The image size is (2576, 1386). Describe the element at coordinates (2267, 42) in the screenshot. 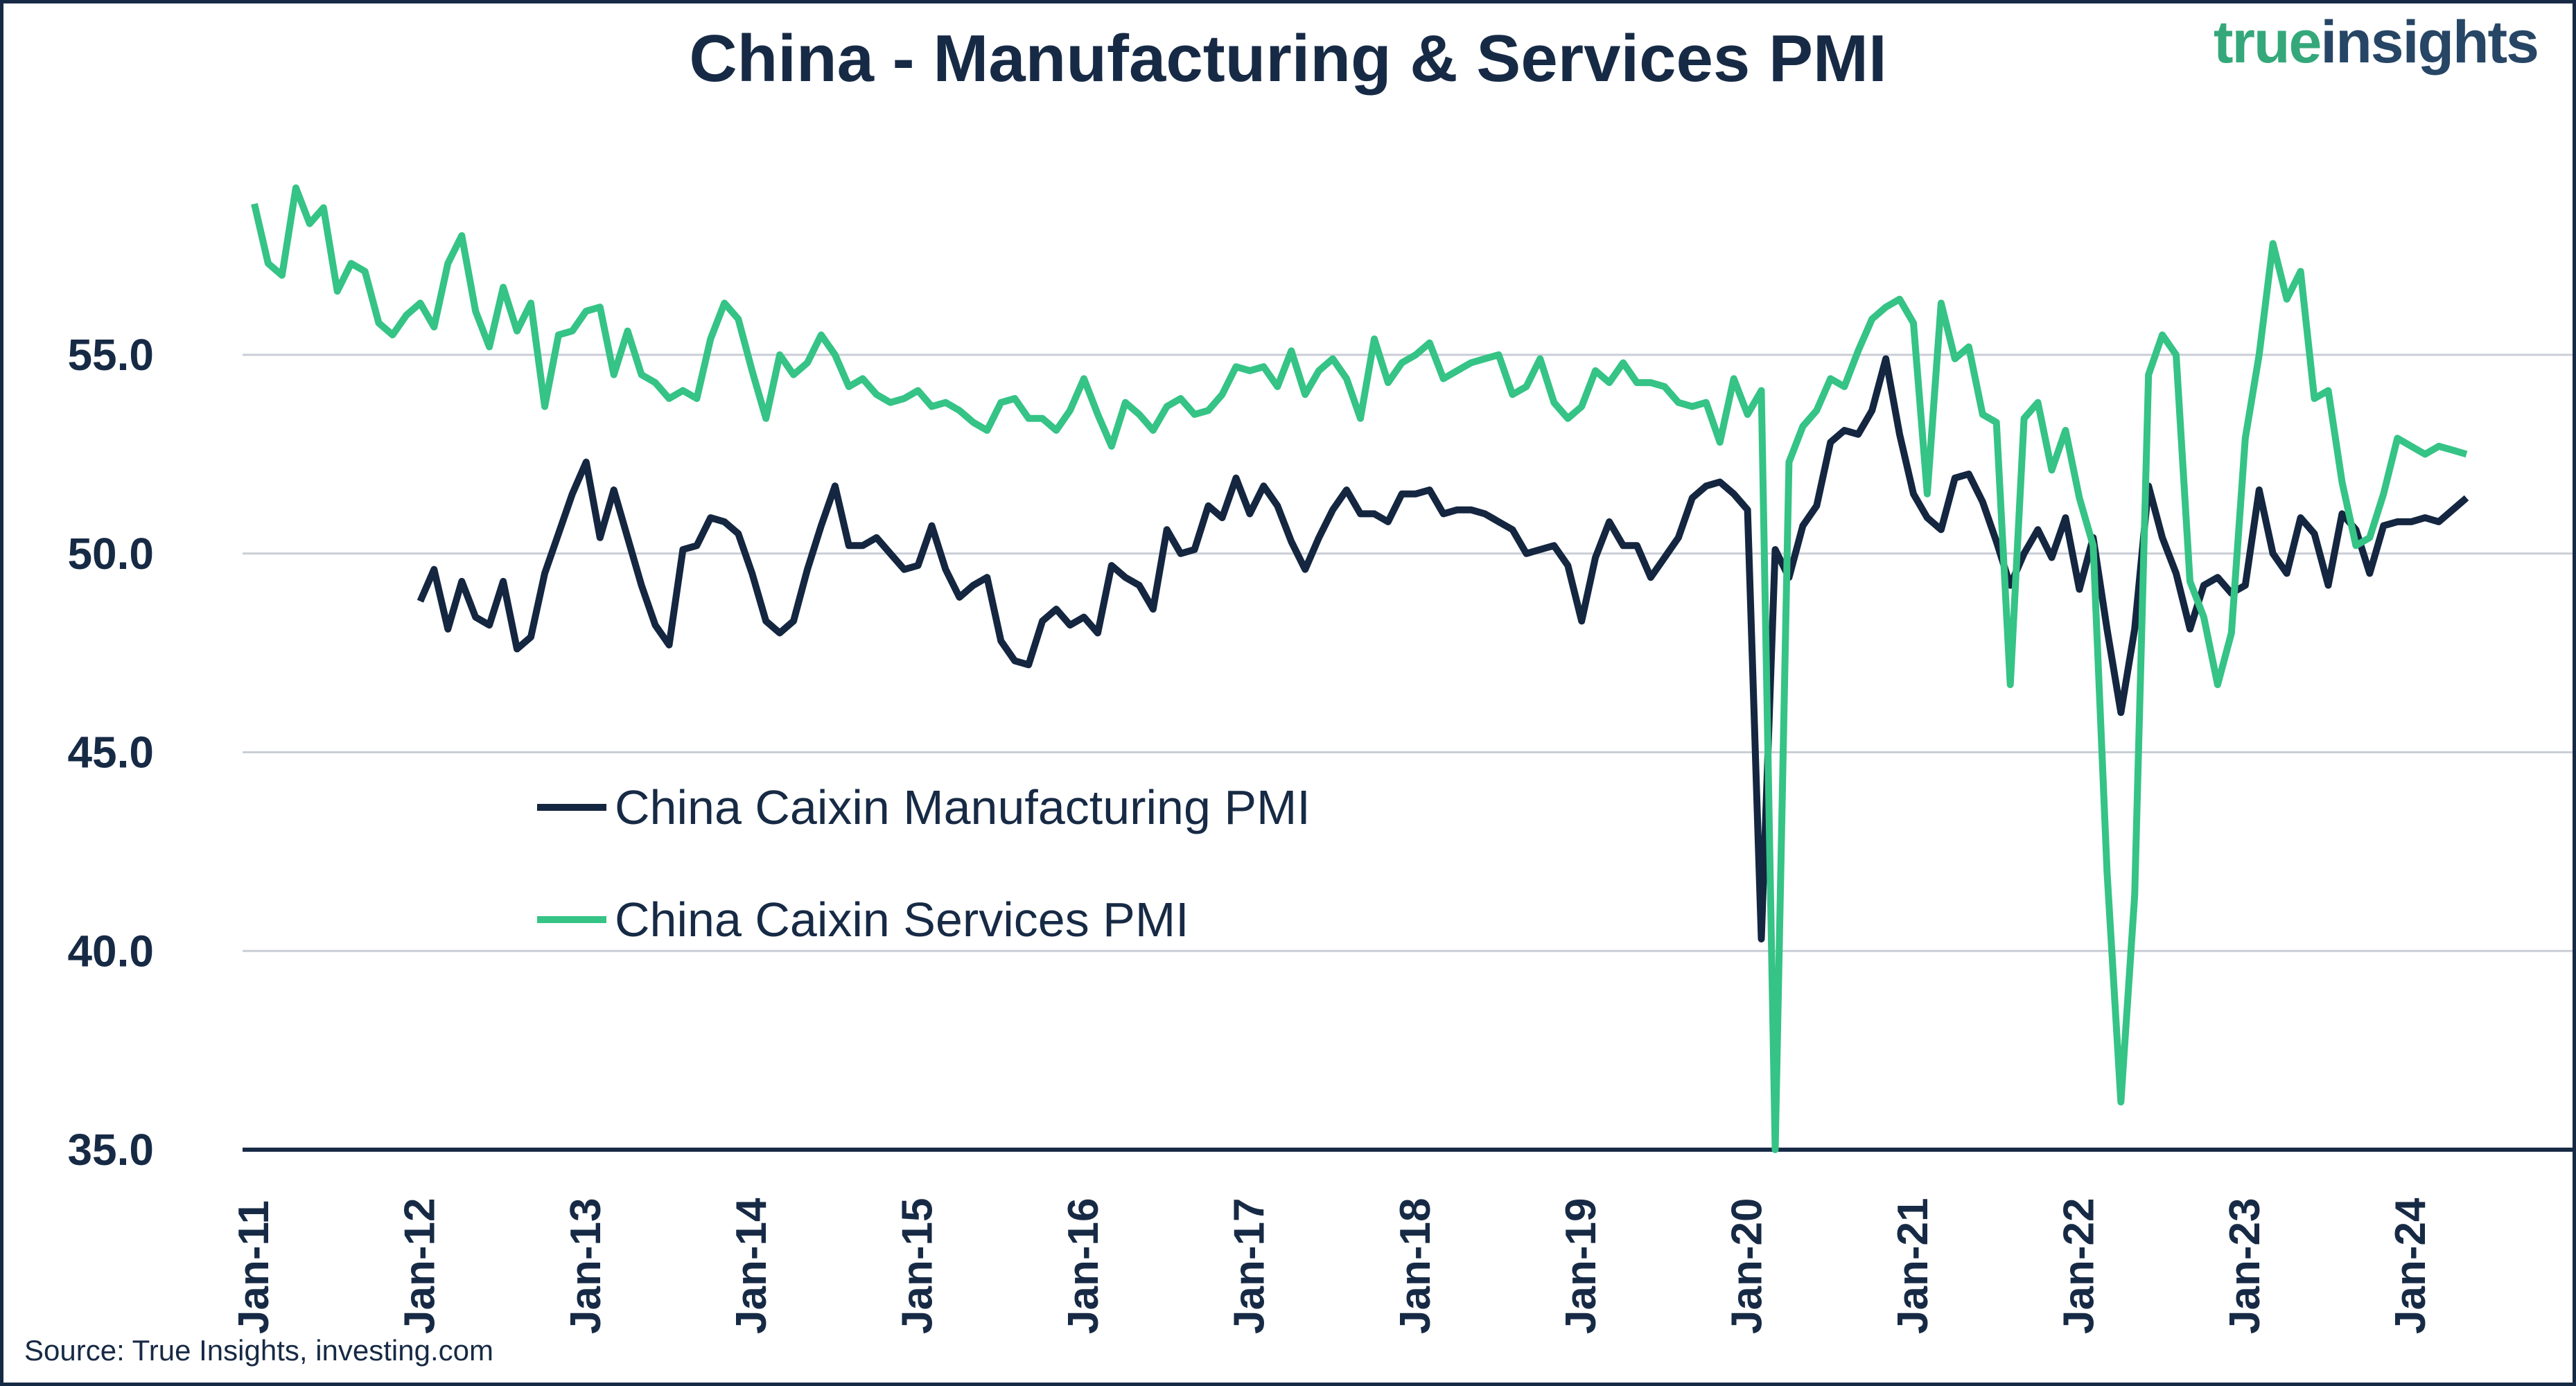

I see `logo-text-true: true` at that location.